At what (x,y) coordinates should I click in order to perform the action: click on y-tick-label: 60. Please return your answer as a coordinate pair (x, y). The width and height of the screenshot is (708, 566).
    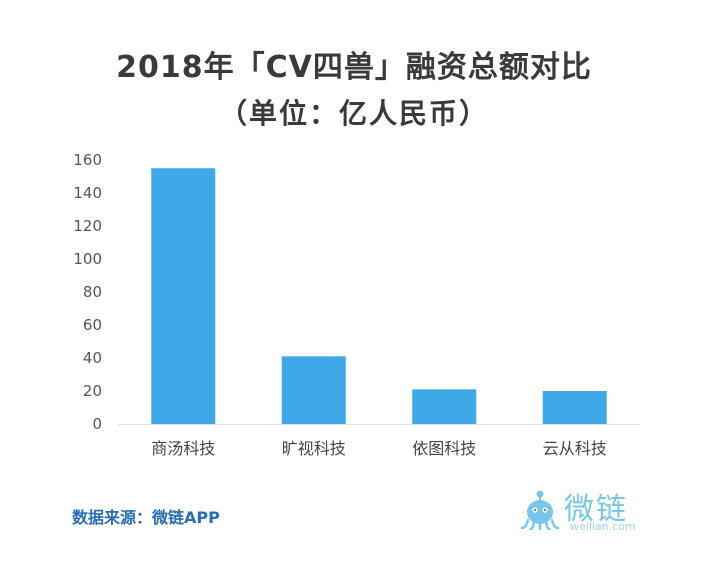
    Looking at the image, I should click on (92, 325).